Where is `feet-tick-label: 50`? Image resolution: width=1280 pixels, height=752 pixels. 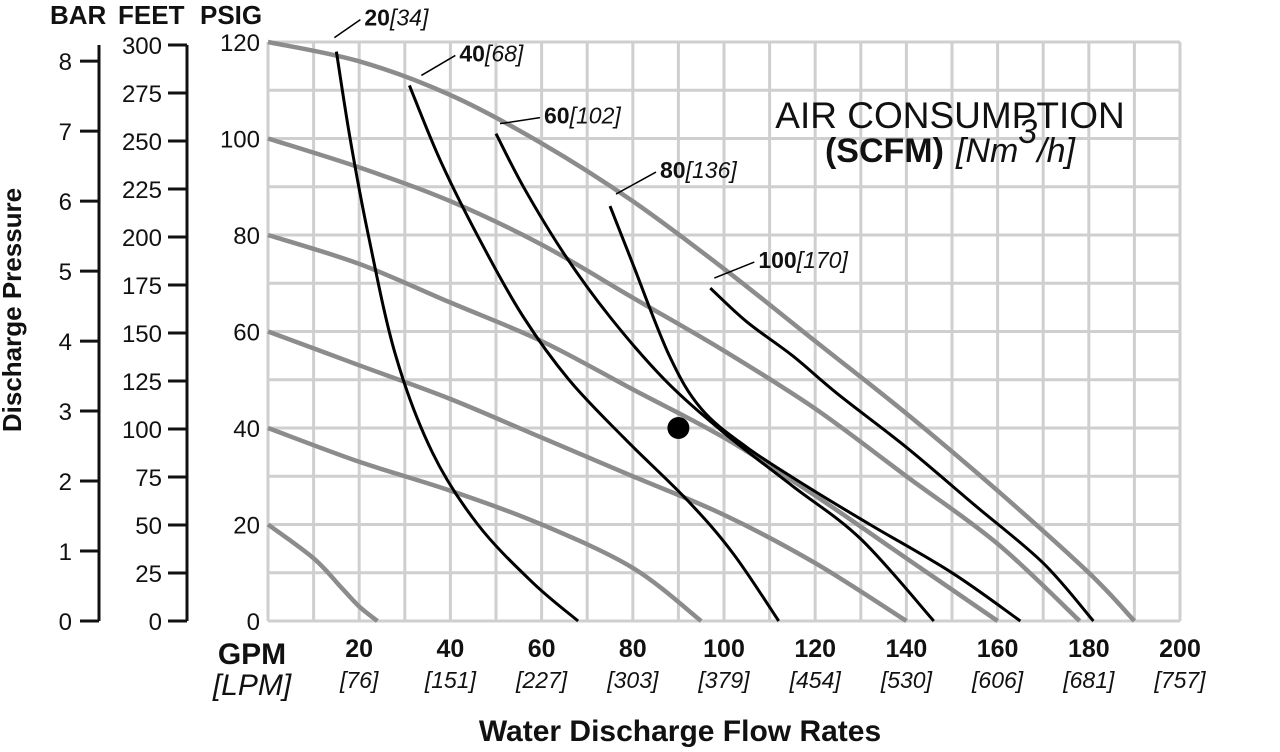 feet-tick-label: 50 is located at coordinates (148, 526).